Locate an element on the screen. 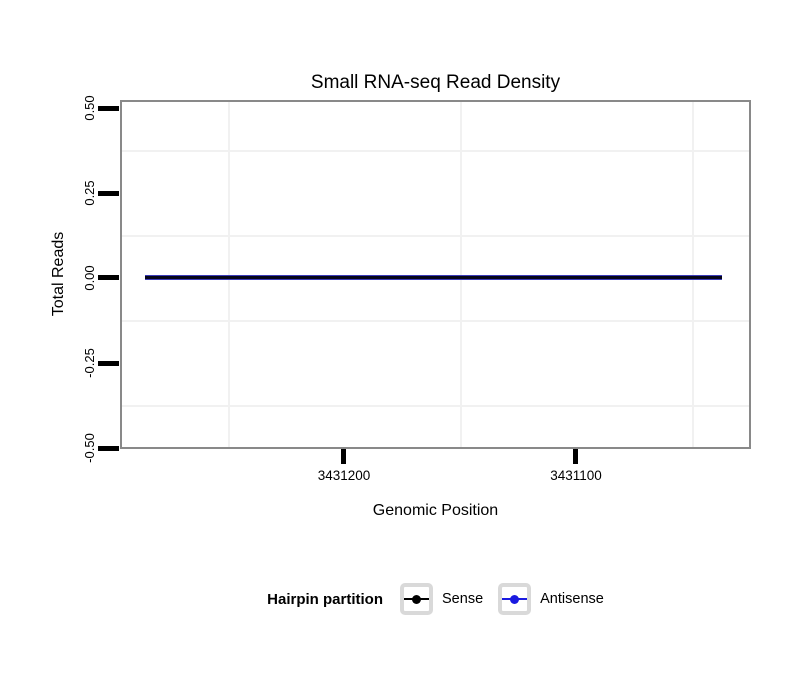 Image resolution: width=810 pixels, height=690 pixels. y-tick-label: -0.50 is located at coordinates (89, 448).